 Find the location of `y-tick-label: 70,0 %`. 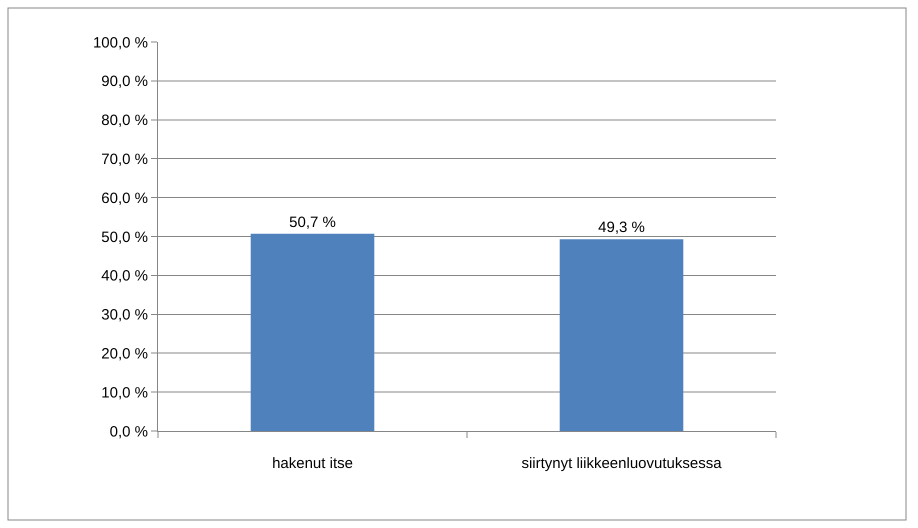

y-tick-label: 70,0 % is located at coordinates (124, 159).